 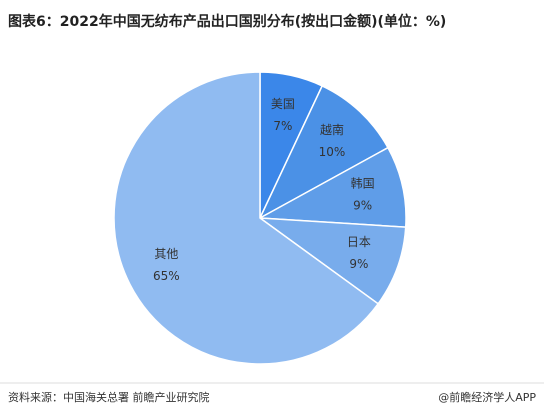 What do you see at coordinates (109, 397) in the screenshot?
I see `source: 资料来源：中国海关总署 前瞻产业研究院` at bounding box center [109, 397].